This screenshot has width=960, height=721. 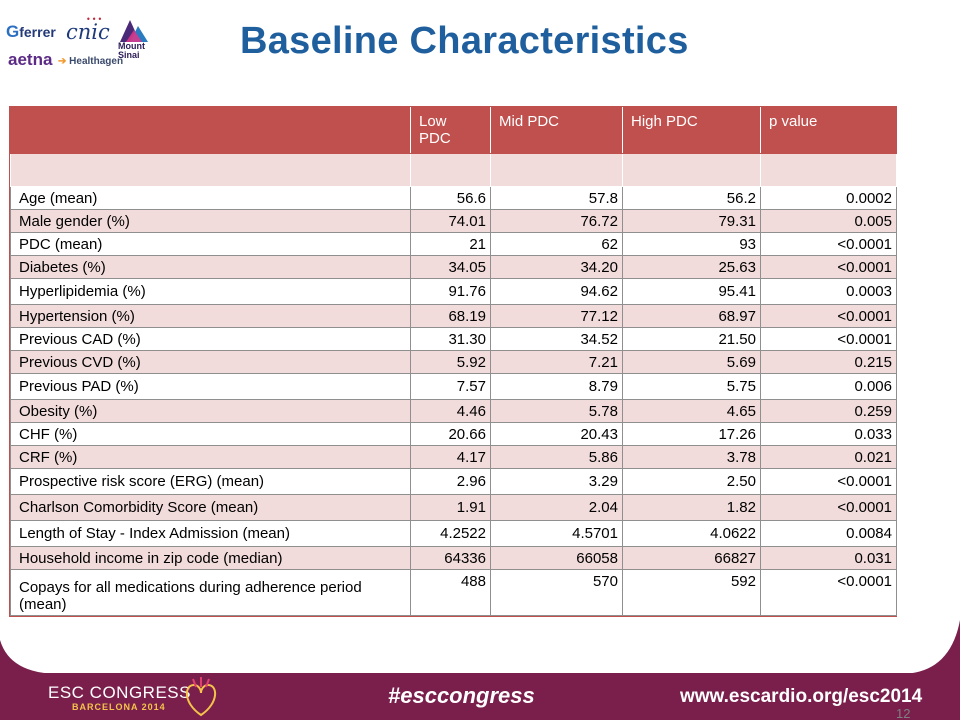 What do you see at coordinates (211, 198) in the screenshot?
I see `row-label: Age (mean)` at bounding box center [211, 198].